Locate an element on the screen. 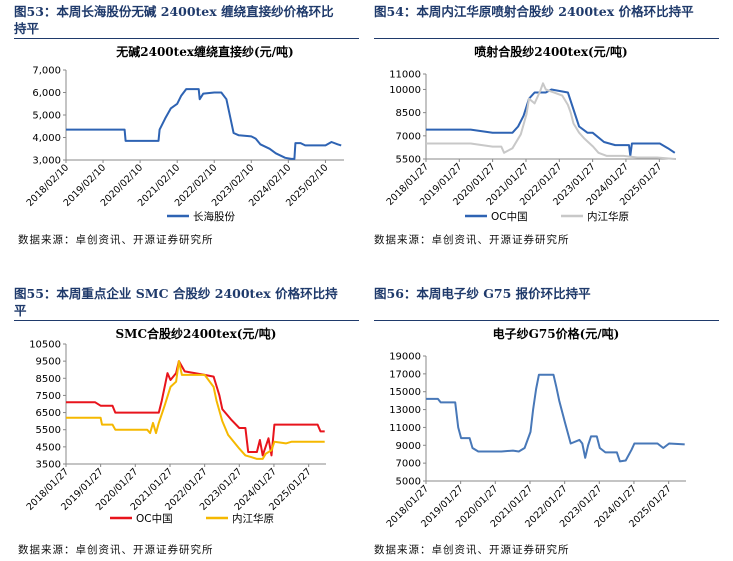 Image resolution: width=733 pixels, height=561 pixels. figure-title-line1: 图53：本周长海股份无碱 2400tex 缠绕直接纱价格环比 is located at coordinates (174, 11).